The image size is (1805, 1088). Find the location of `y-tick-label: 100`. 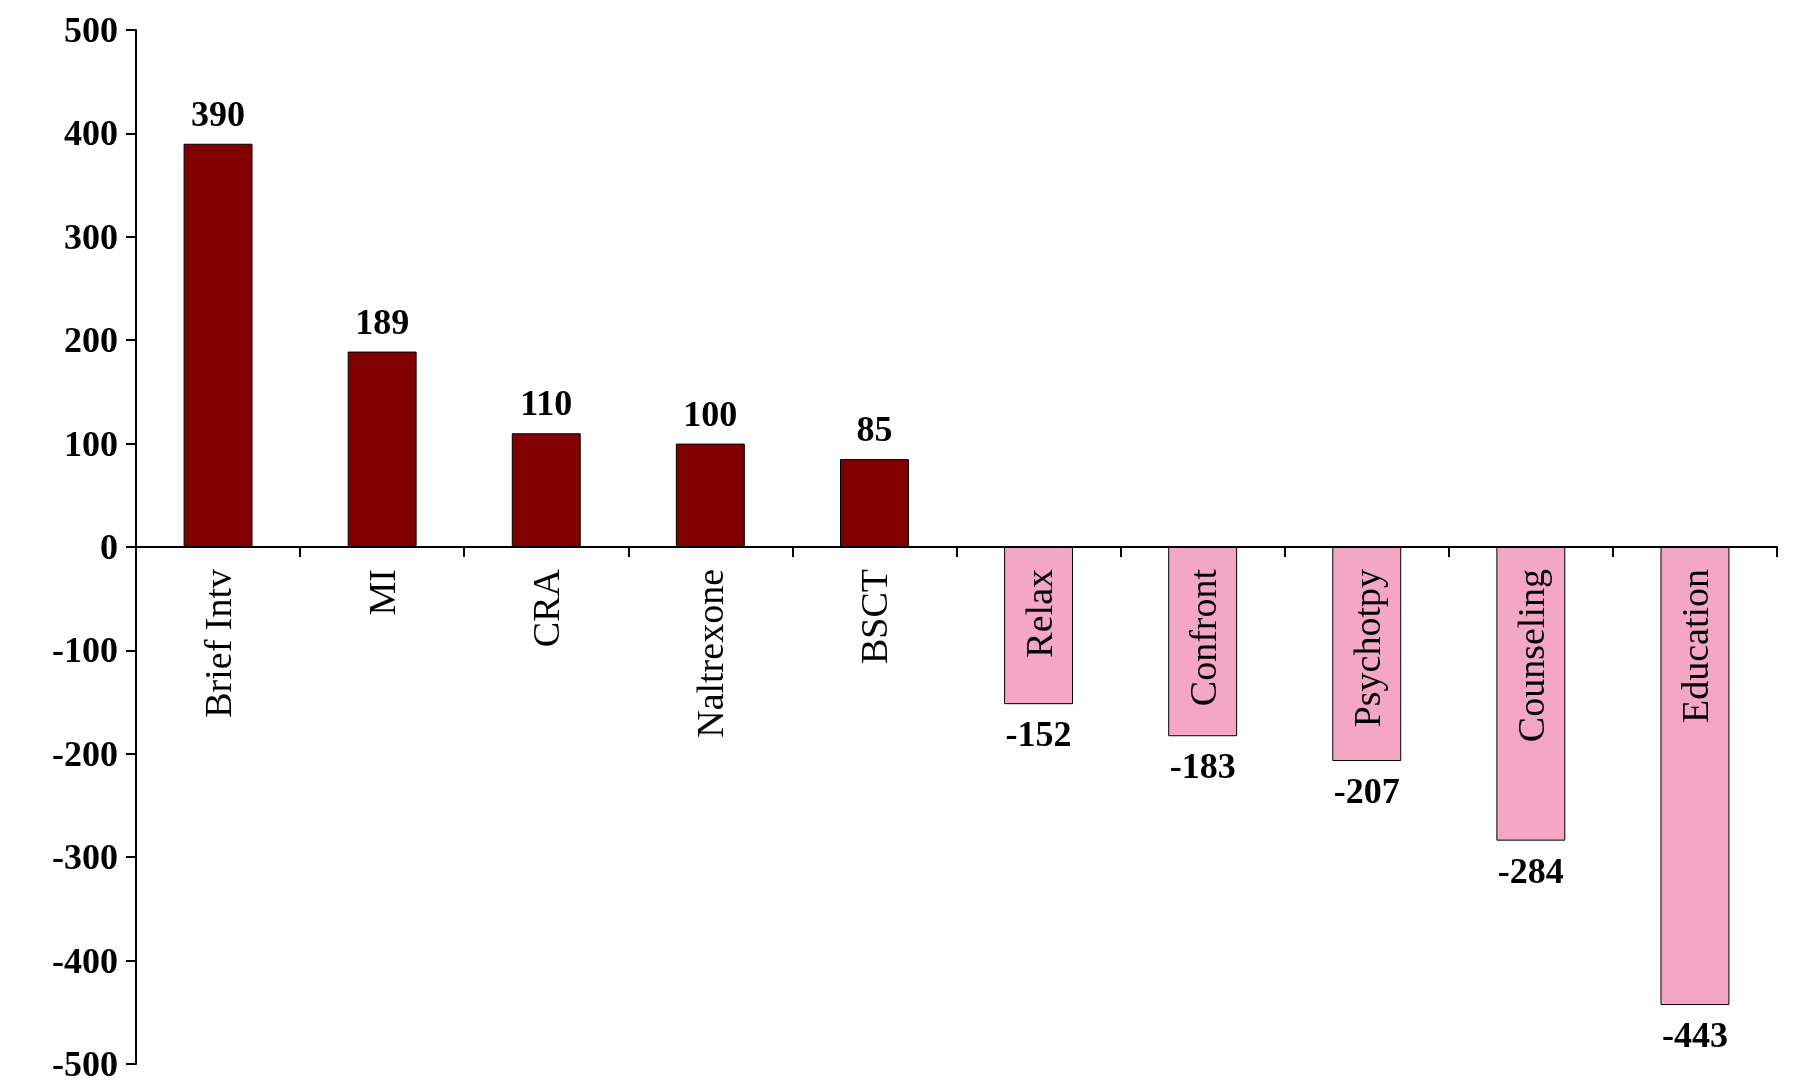

y-tick-label: 100 is located at coordinates (91, 443).